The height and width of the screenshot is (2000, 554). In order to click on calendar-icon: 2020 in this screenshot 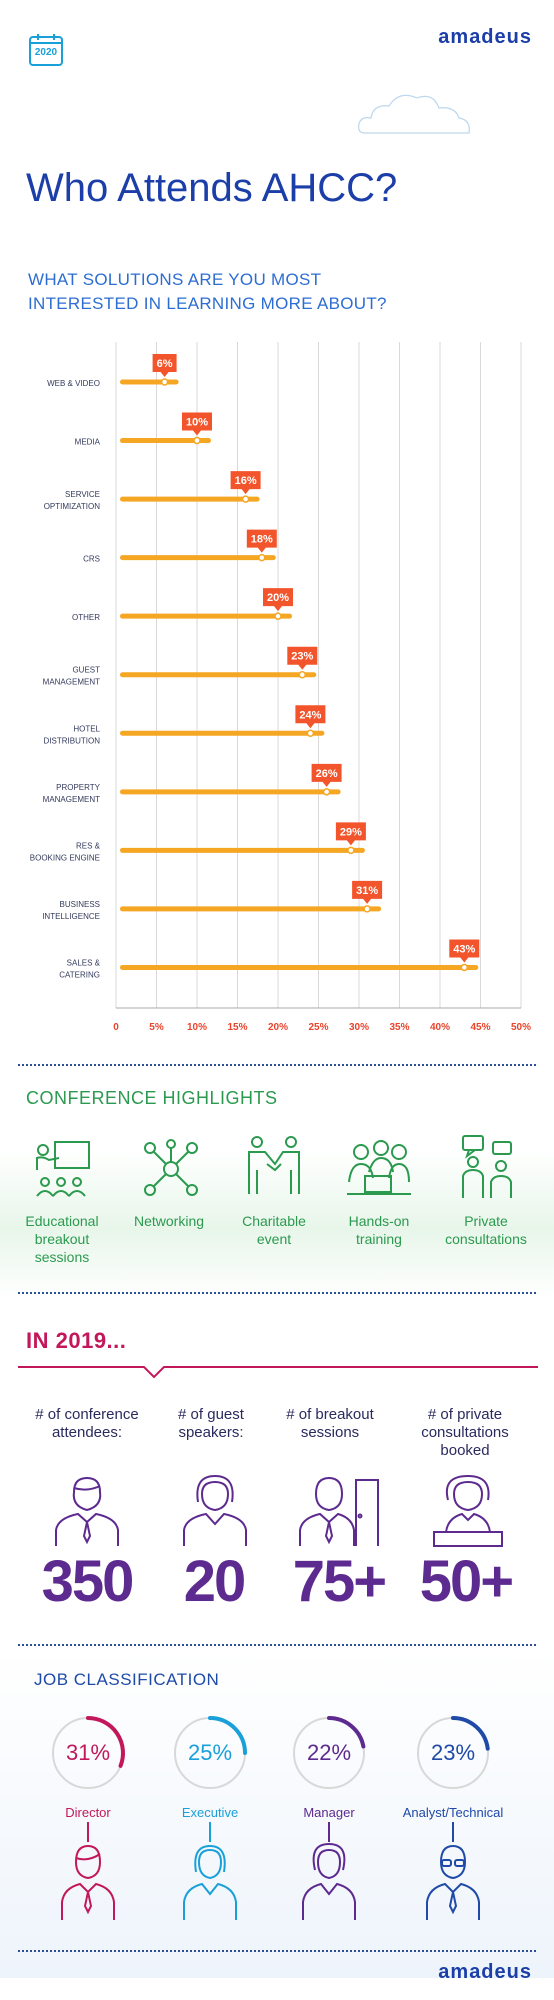, I will do `click(46, 50)`.